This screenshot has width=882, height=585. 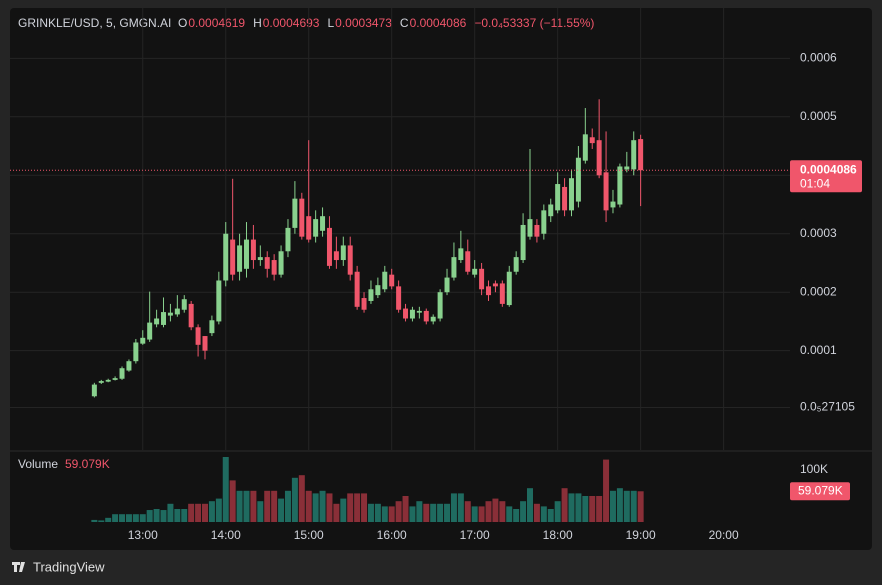 What do you see at coordinates (404, 23) in the screenshot?
I see `legend-key: C` at bounding box center [404, 23].